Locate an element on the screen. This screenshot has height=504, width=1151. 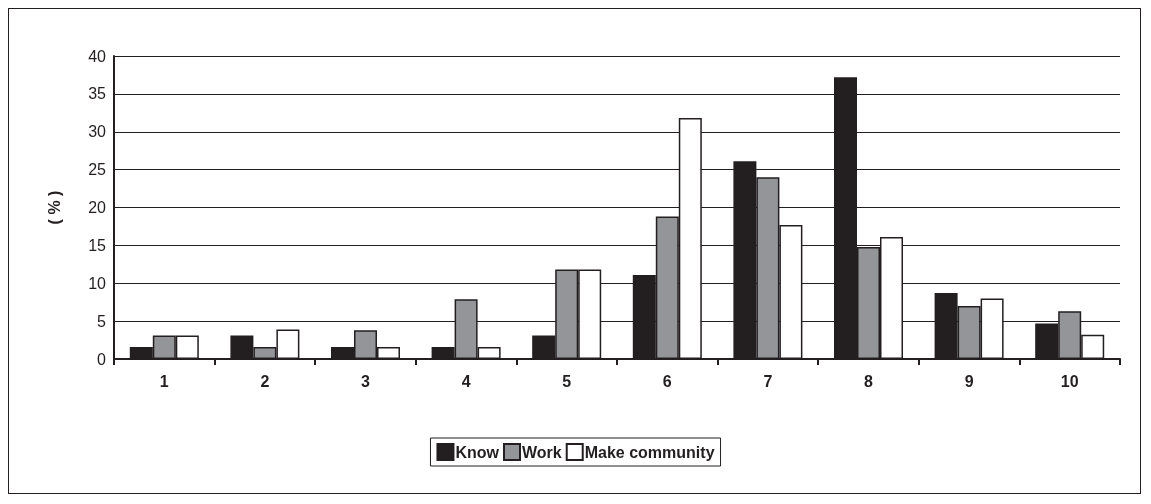
x-tick-label: 8 is located at coordinates (869, 381).